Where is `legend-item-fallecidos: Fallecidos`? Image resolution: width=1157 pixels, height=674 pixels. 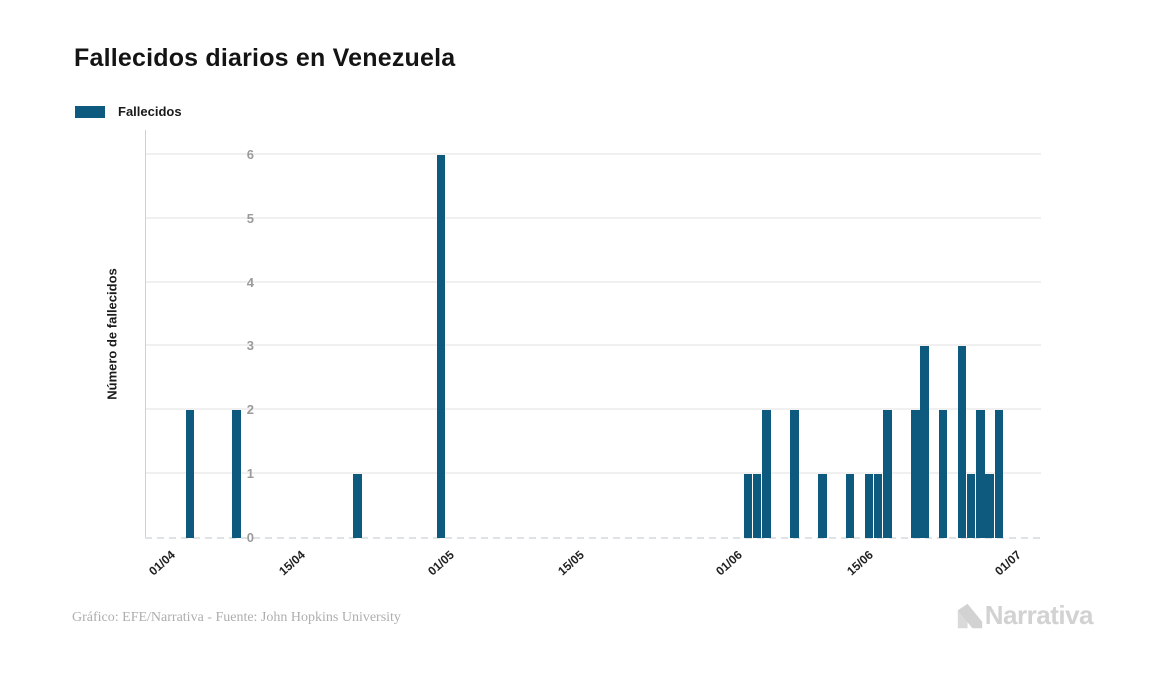 legend-item-fallecidos: Fallecidos is located at coordinates (128, 111).